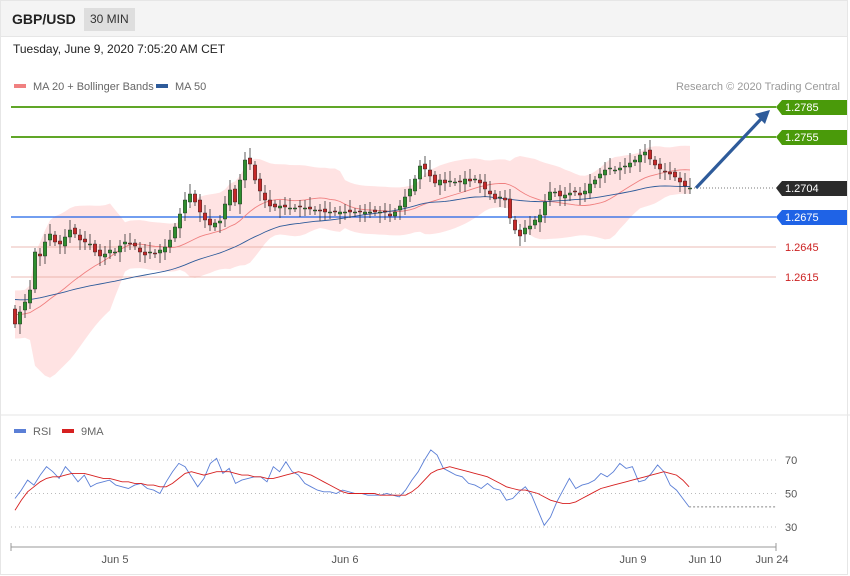 The height and width of the screenshot is (576, 850). I want to click on price-tag-1.2755: 1.2755, so click(811, 137).